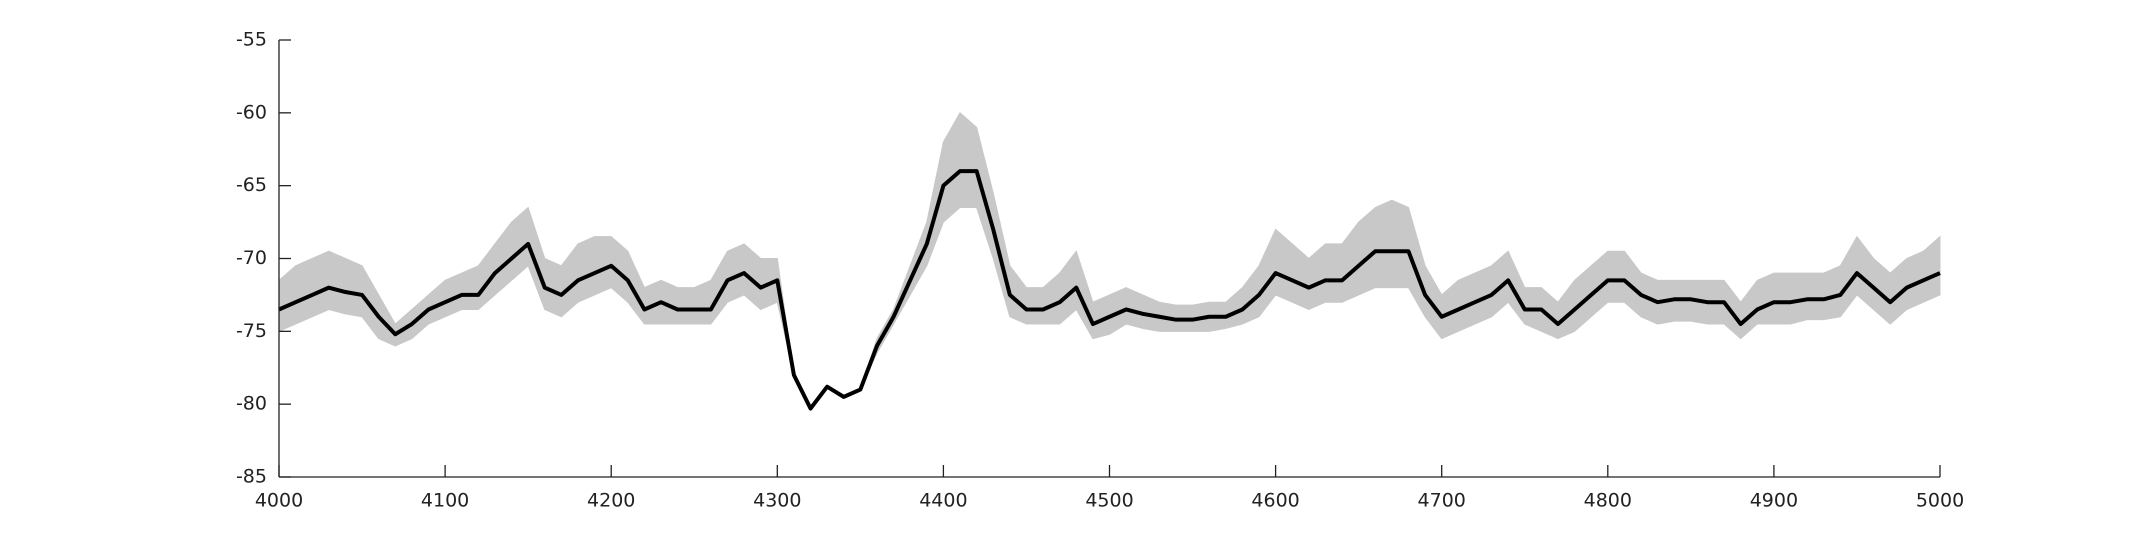 The width and height of the screenshot is (2133, 537). What do you see at coordinates (445, 501) in the screenshot?
I see `x-tick-label: 4100` at bounding box center [445, 501].